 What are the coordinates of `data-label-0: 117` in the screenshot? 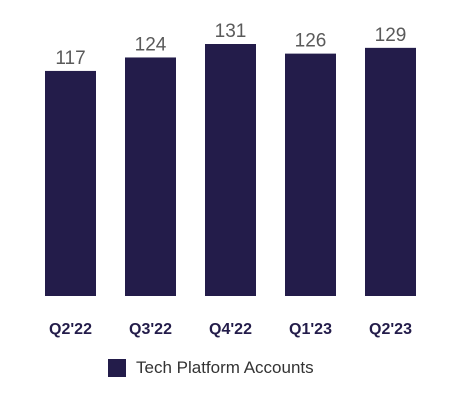 It's located at (70, 58).